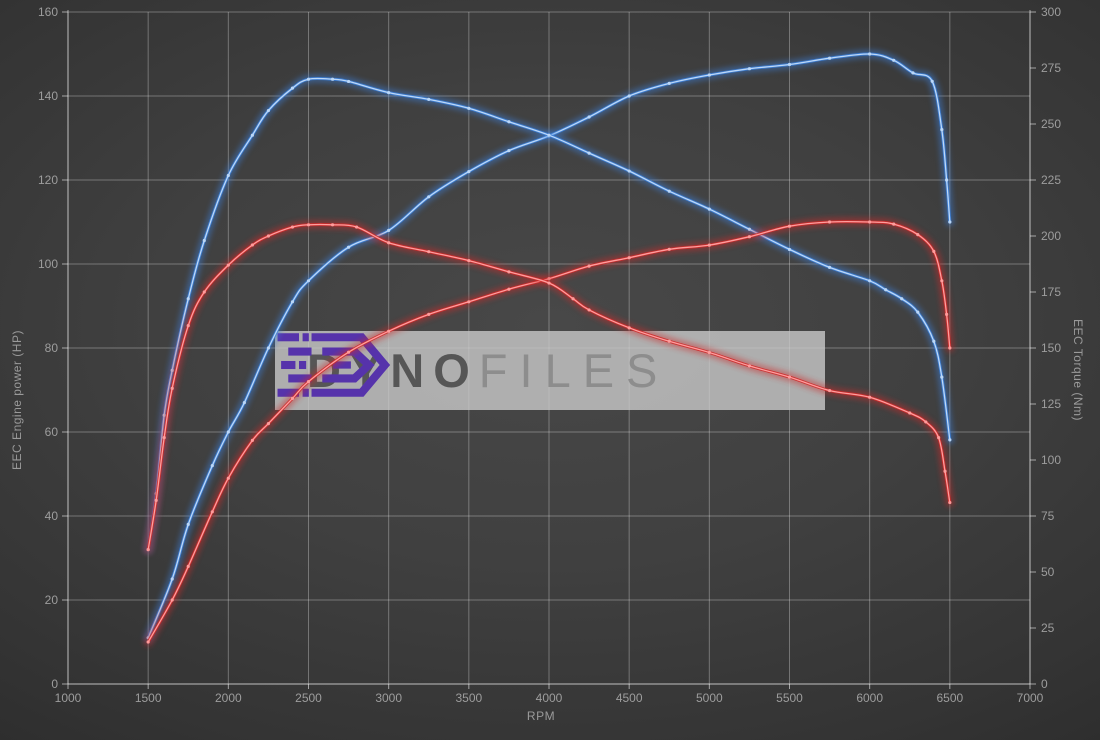 This screenshot has height=740, width=1100. What do you see at coordinates (1051, 180) in the screenshot?
I see `y-right-tick-label: 225` at bounding box center [1051, 180].